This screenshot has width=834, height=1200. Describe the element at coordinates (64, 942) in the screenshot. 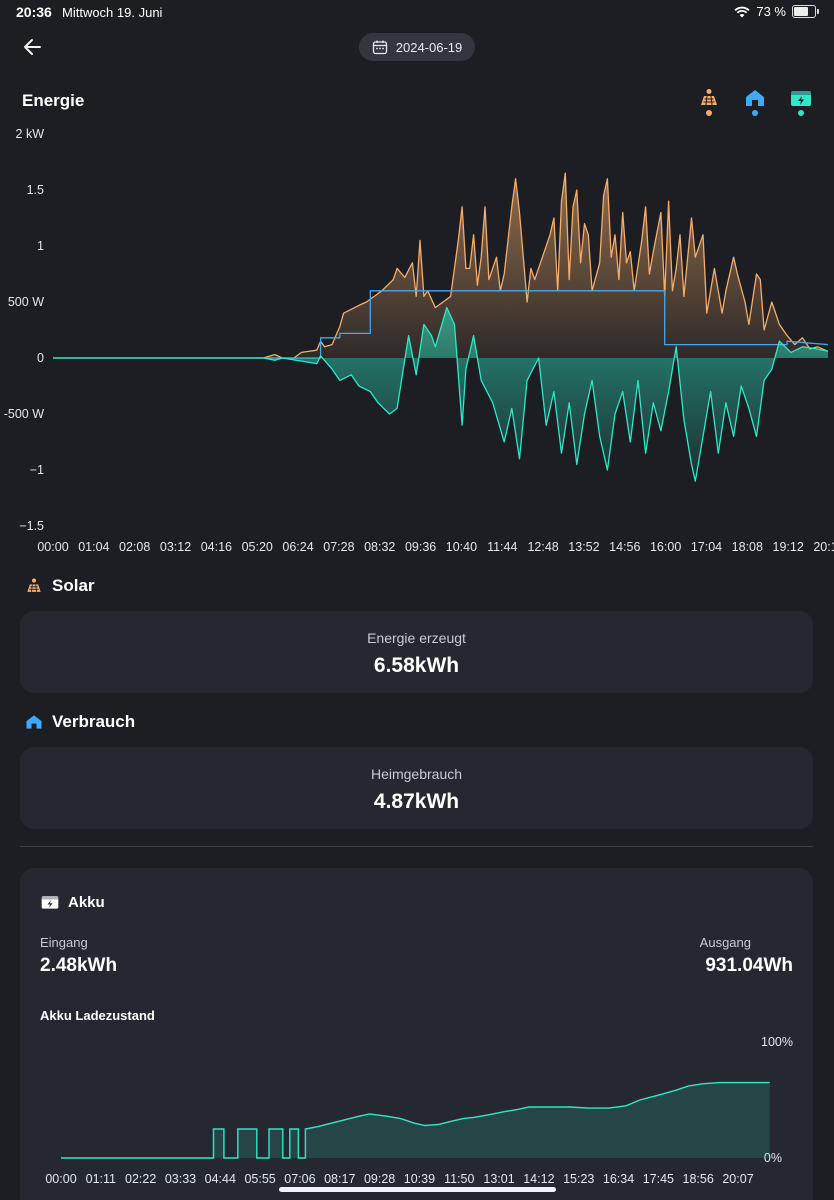

I see `battery-input-label: Eingang` at that location.